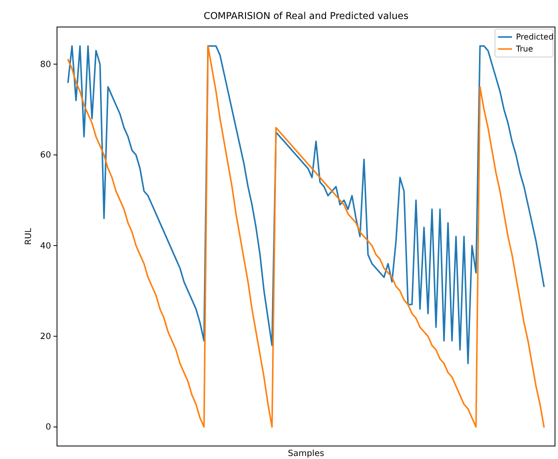  Describe the element at coordinates (524, 49) in the screenshot. I see `legend-label: True` at that location.